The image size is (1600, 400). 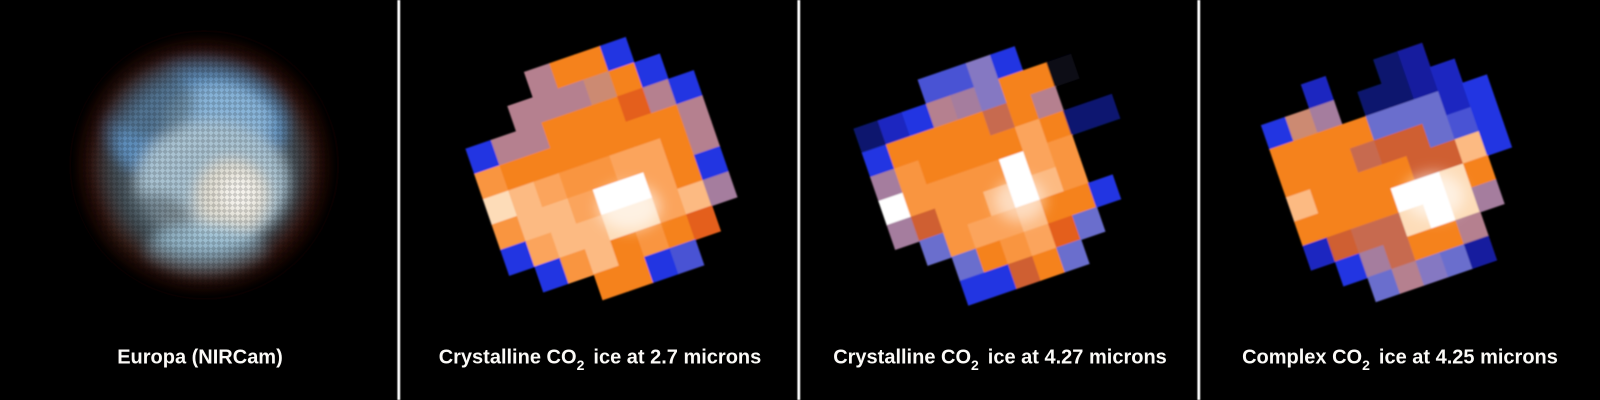 I want to click on svg-text: ice at 4.27 microns, so click(x=1077, y=358).